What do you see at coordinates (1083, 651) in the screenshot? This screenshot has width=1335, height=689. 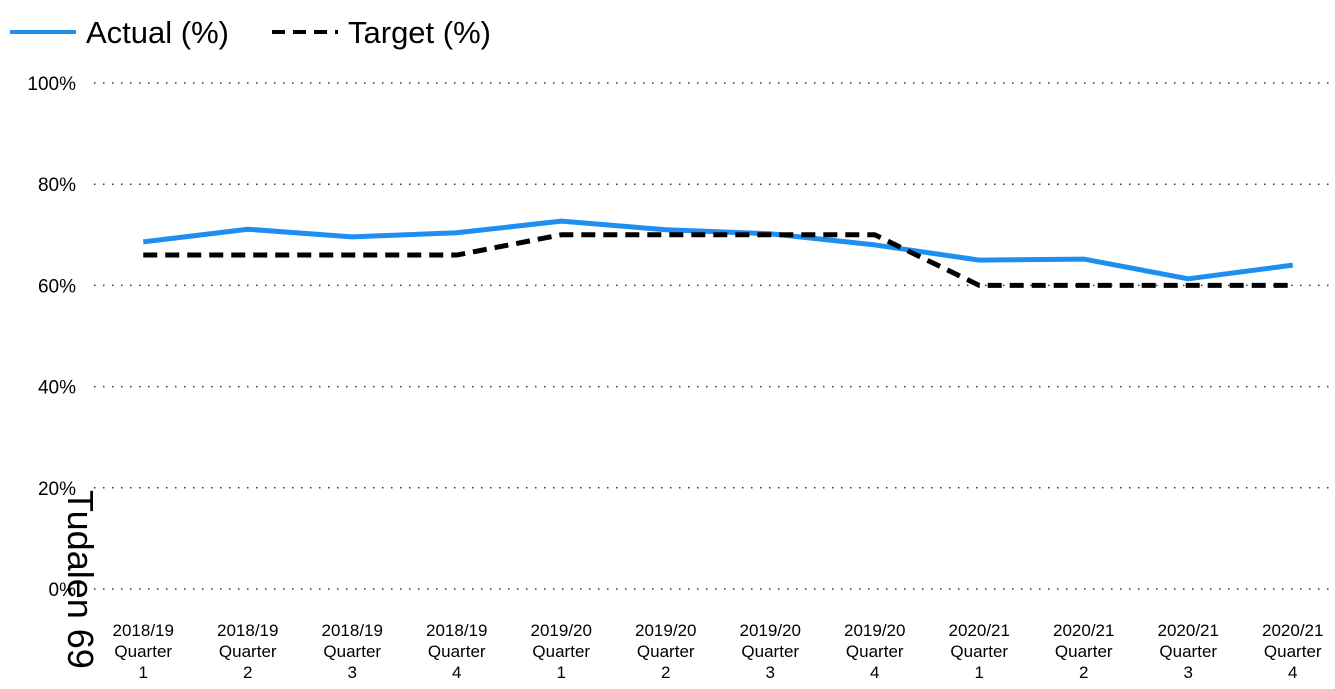 I see `x-tick-label: 2020/21 Quarter 2` at bounding box center [1083, 651].